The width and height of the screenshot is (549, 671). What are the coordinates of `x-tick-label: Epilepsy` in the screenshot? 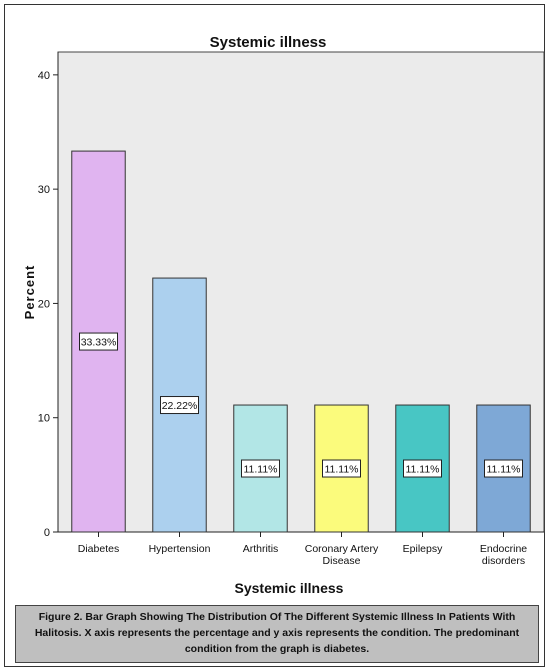 It's located at (423, 549).